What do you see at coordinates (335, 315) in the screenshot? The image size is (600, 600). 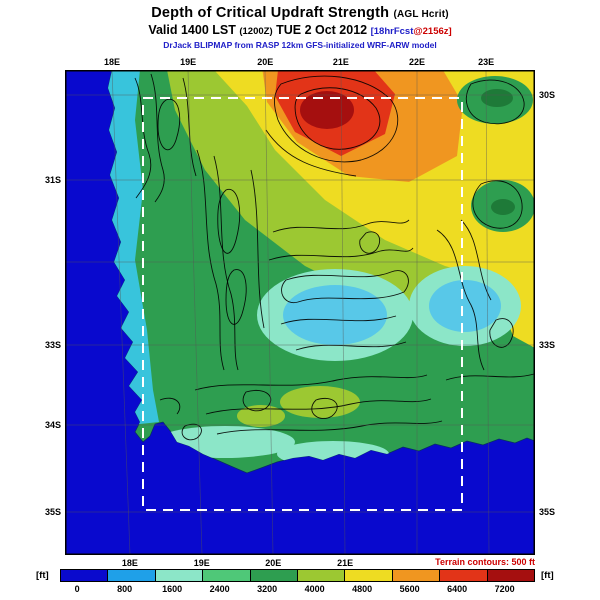 I see `region-lightblue-central` at bounding box center [335, 315].